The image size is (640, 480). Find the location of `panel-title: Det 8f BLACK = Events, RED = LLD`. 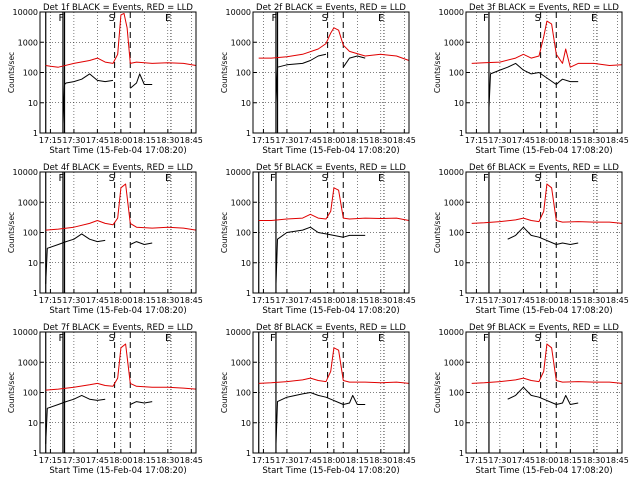

panel-title: Det 8f BLACK = Events, RED = LLD is located at coordinates (331, 328).